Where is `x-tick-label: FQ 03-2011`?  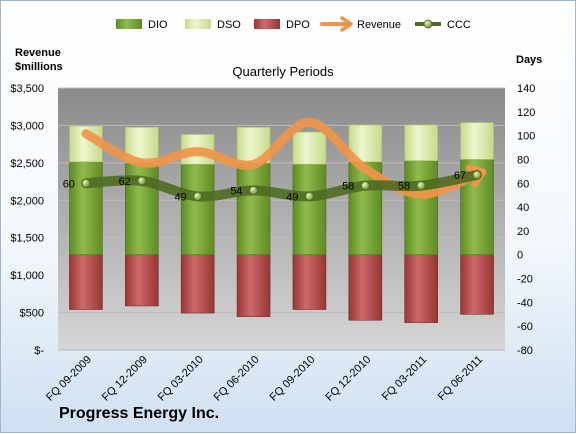
x-tick-label: FQ 03-2011 is located at coordinates (404, 378).